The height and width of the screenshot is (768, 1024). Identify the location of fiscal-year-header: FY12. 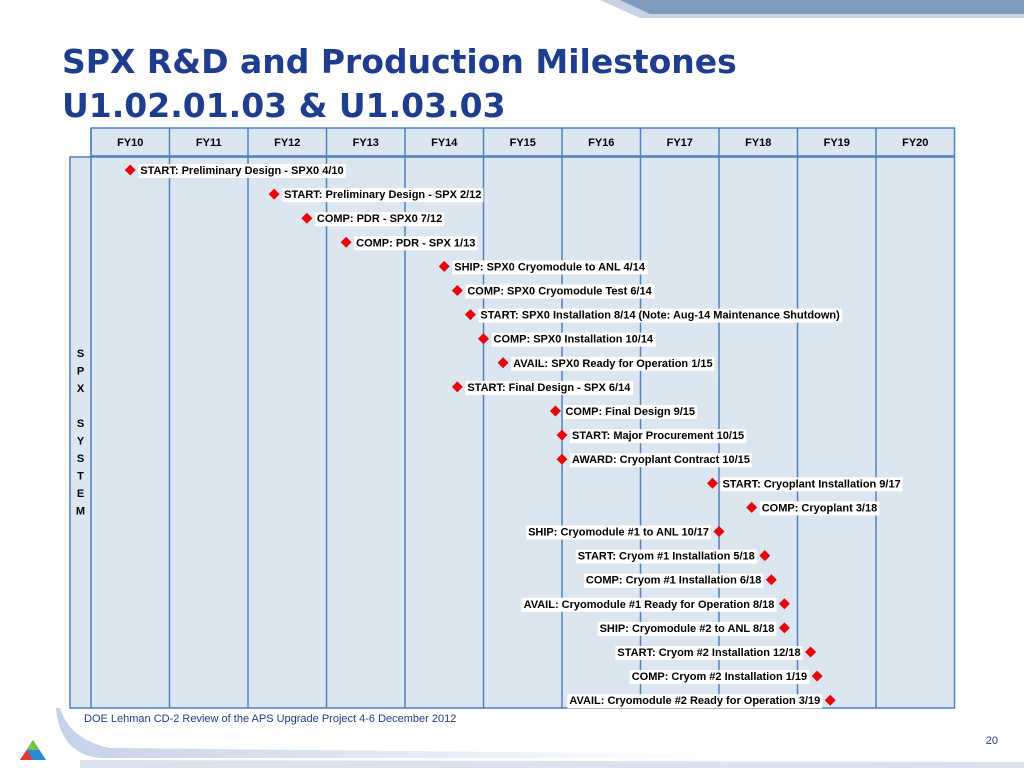
(287, 143).